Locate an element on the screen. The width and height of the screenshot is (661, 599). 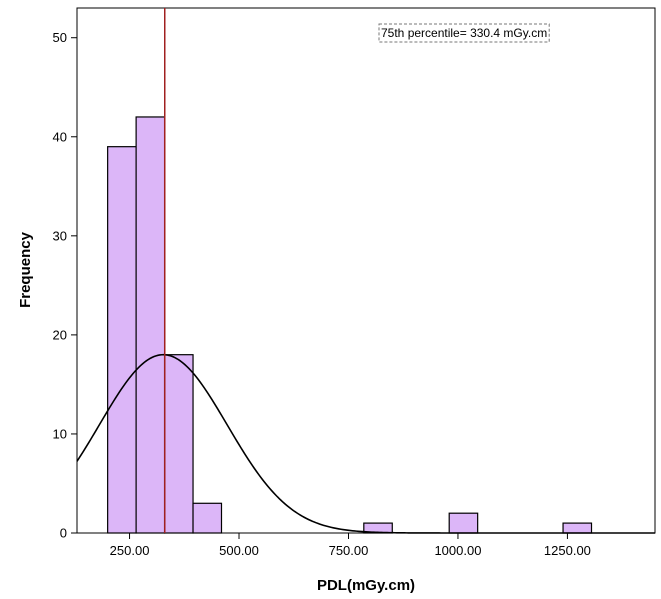
x-axis-ticks: 250.00 500.00 750.00 1000.00 1250.00 is located at coordinates (350, 545).